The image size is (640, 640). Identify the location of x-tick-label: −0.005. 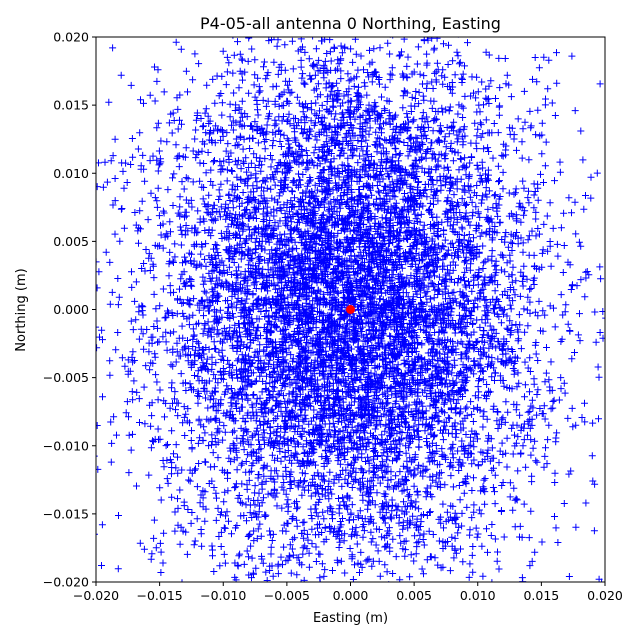
(287, 595).